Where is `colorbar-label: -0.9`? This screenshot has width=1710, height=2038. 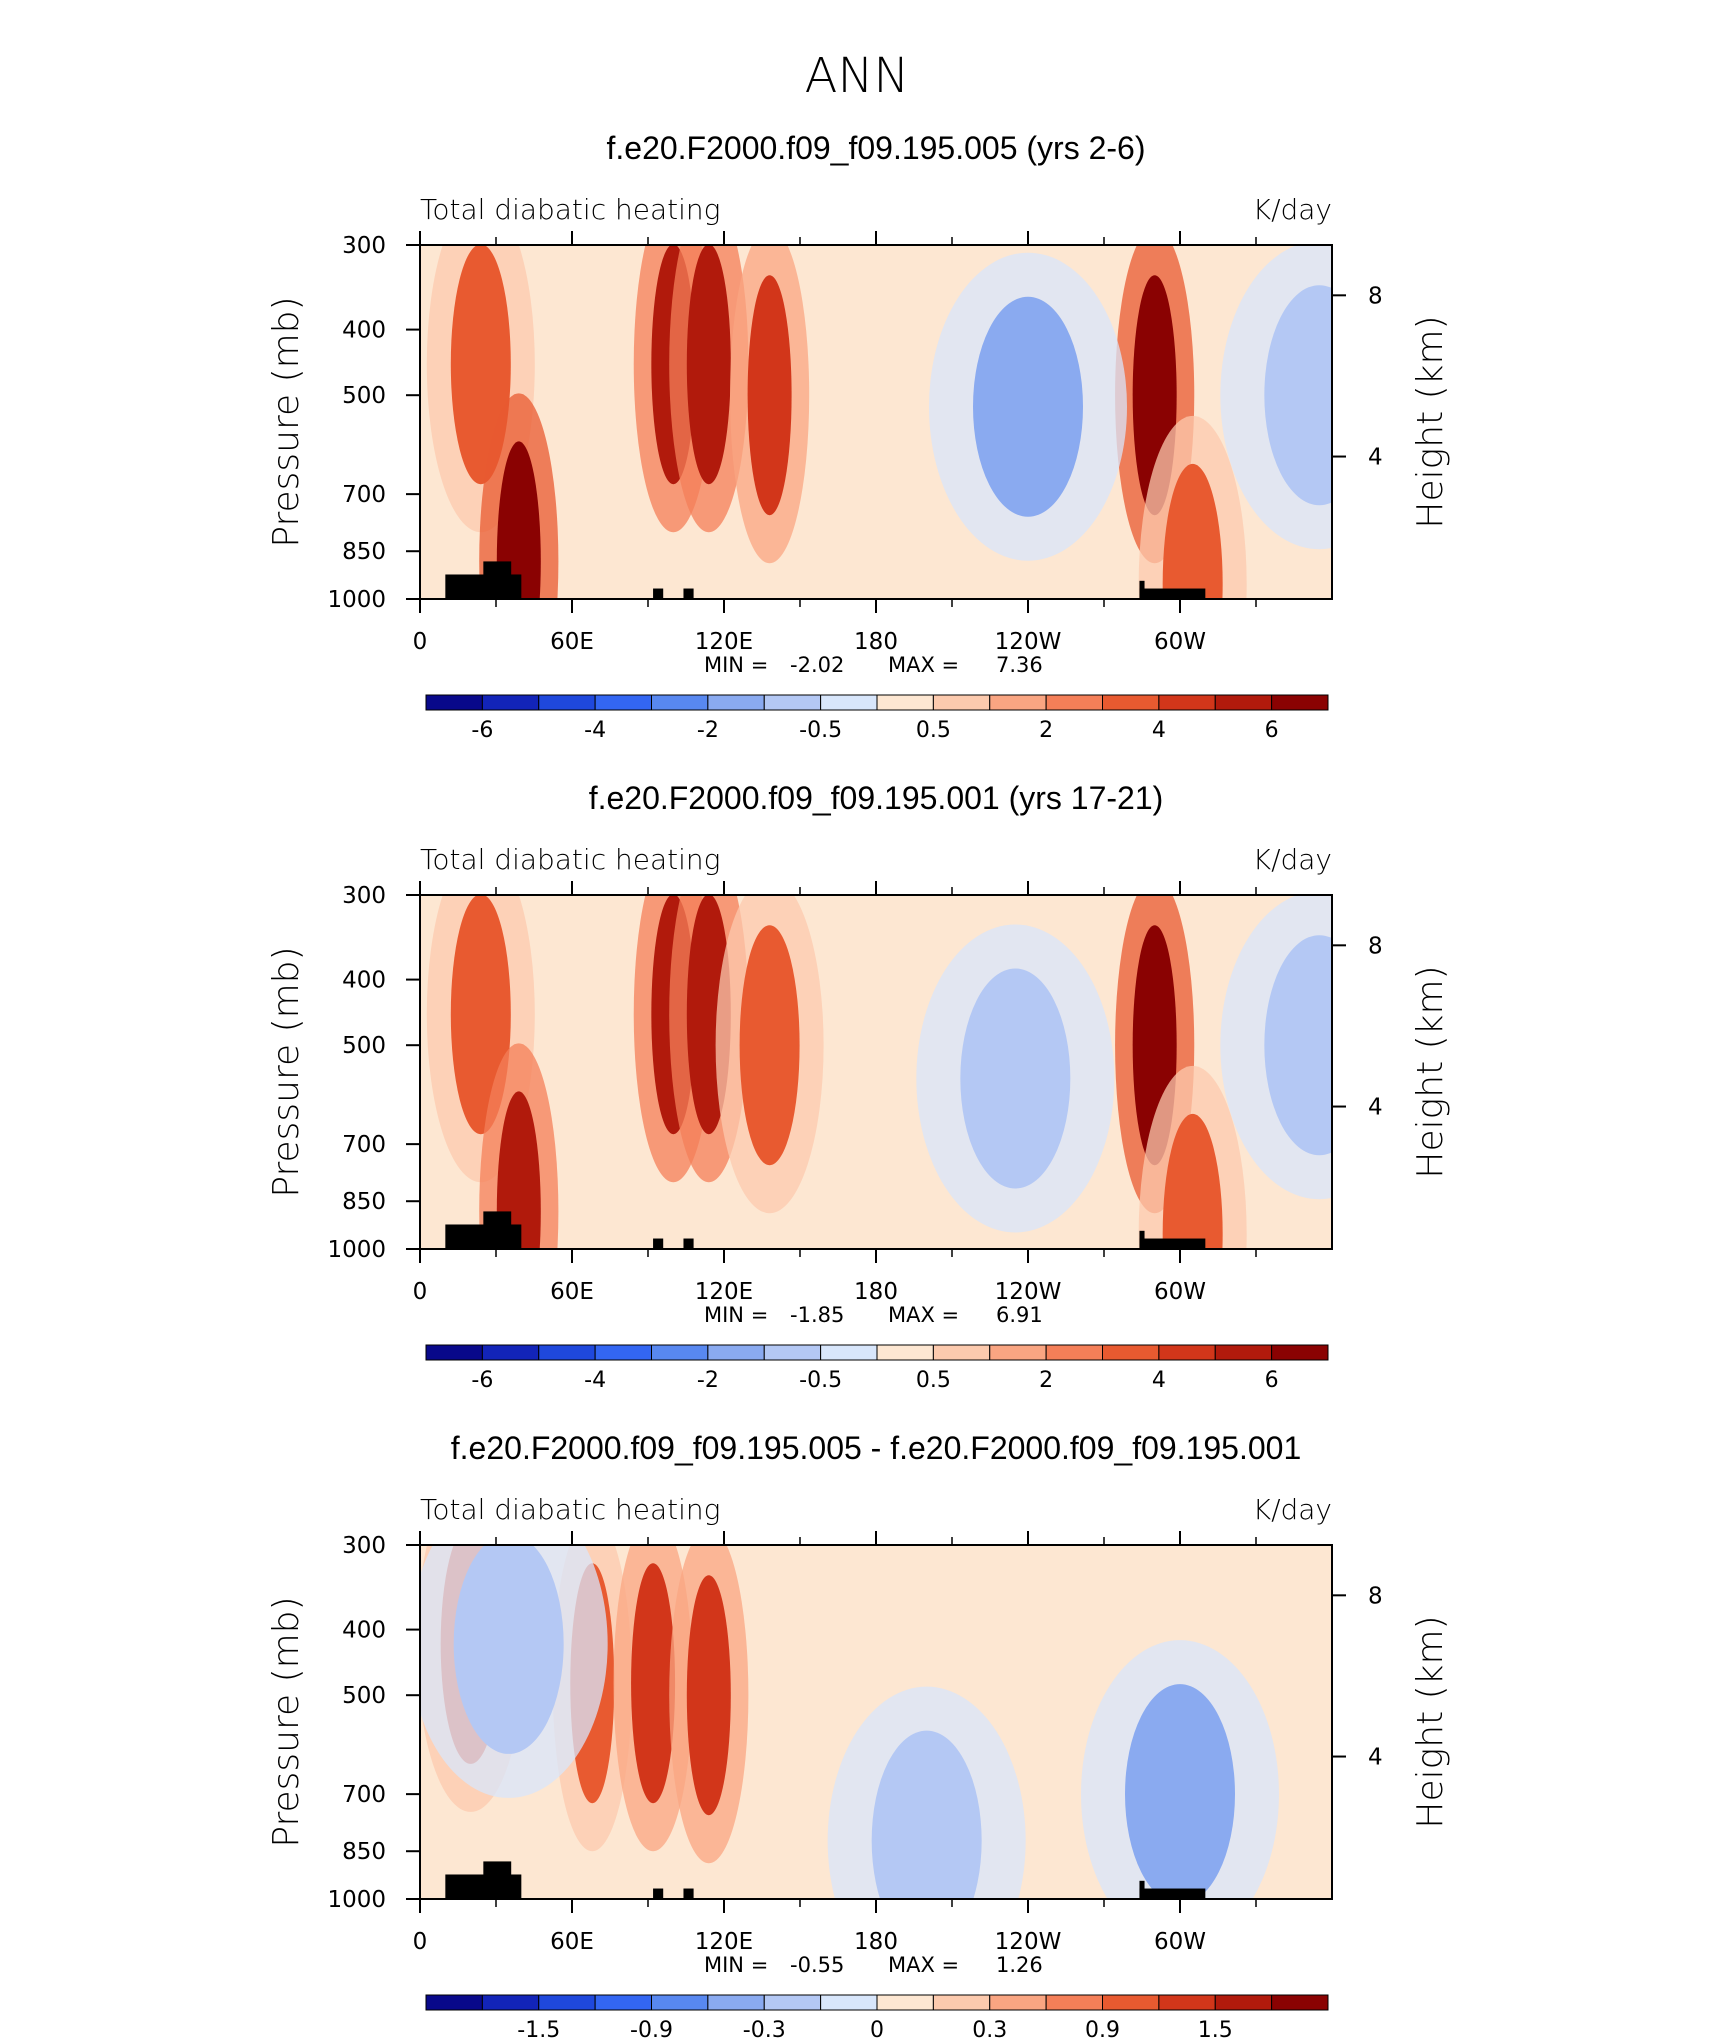
colorbar-label: -0.9 is located at coordinates (651, 2028).